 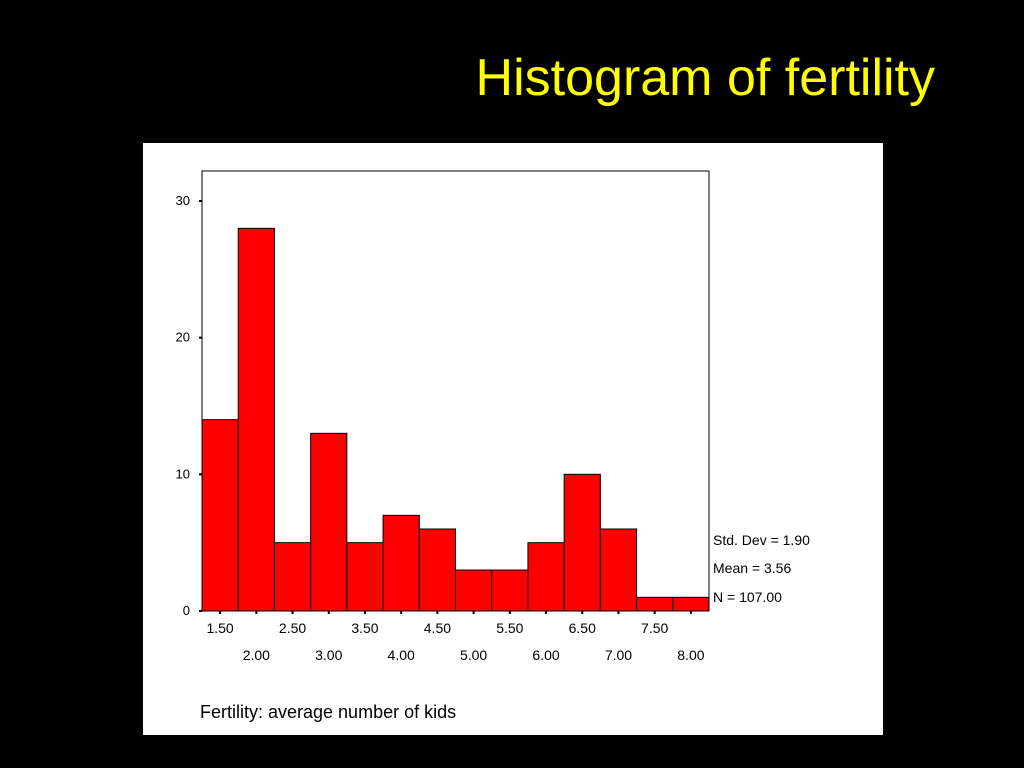 I want to click on x-tick-label: 5.00, so click(x=473, y=655).